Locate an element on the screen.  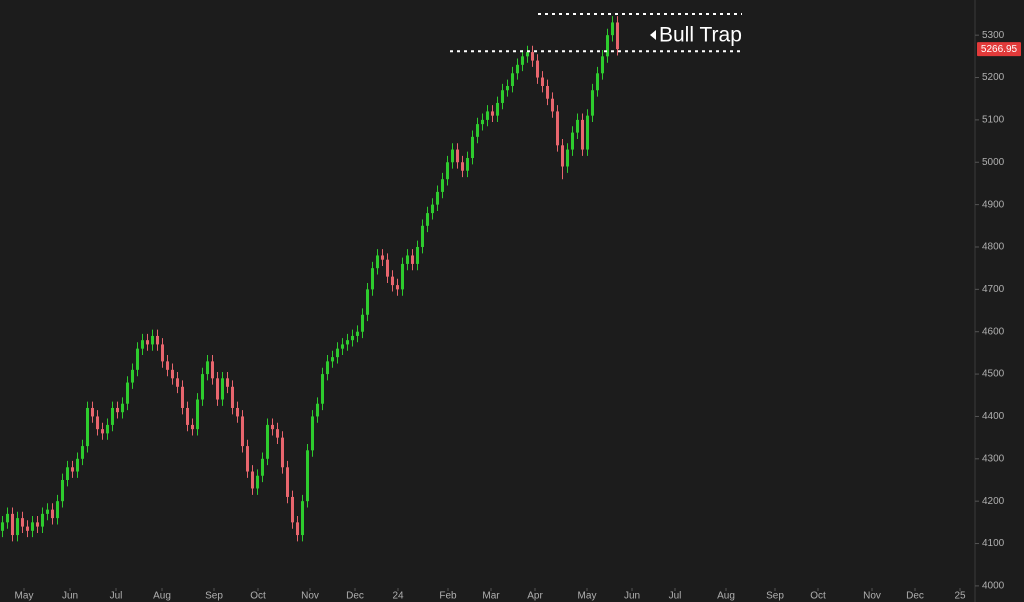
x-tick-label: Jun is located at coordinates (70, 596).